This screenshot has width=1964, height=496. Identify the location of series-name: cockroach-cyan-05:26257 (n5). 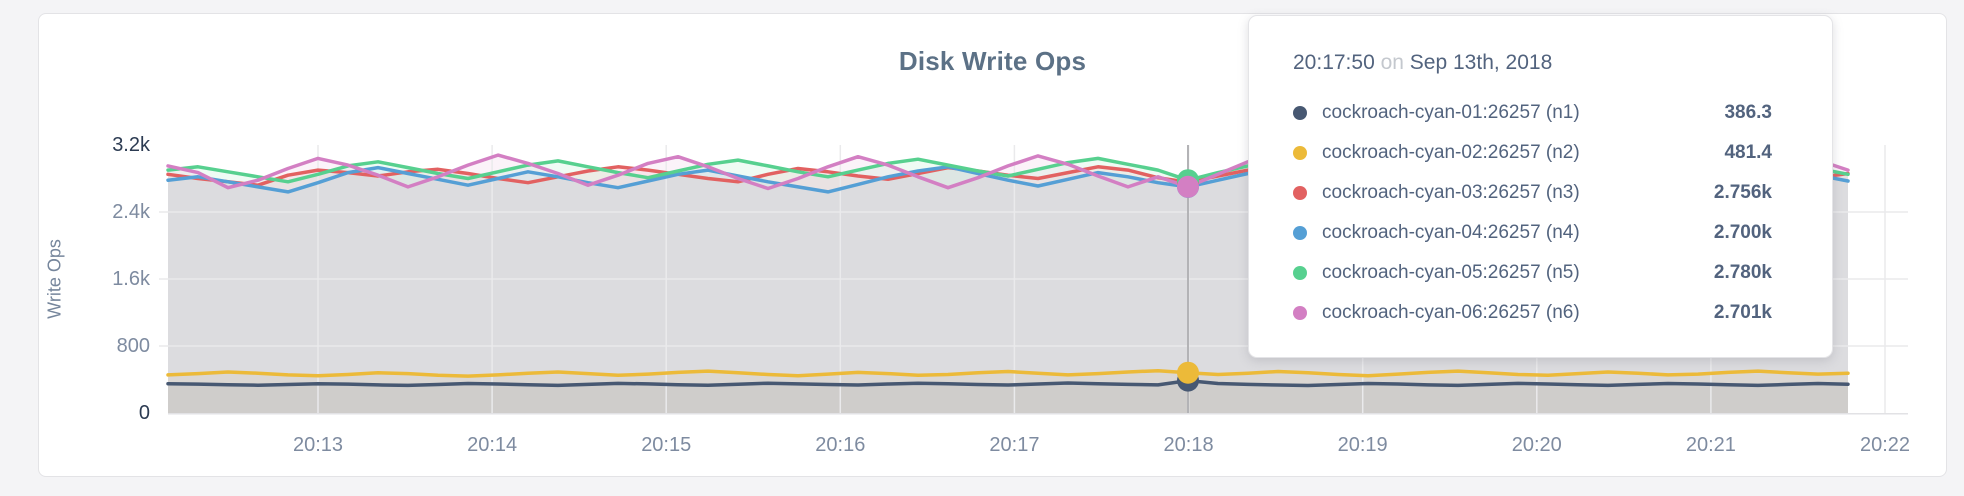
(1451, 272).